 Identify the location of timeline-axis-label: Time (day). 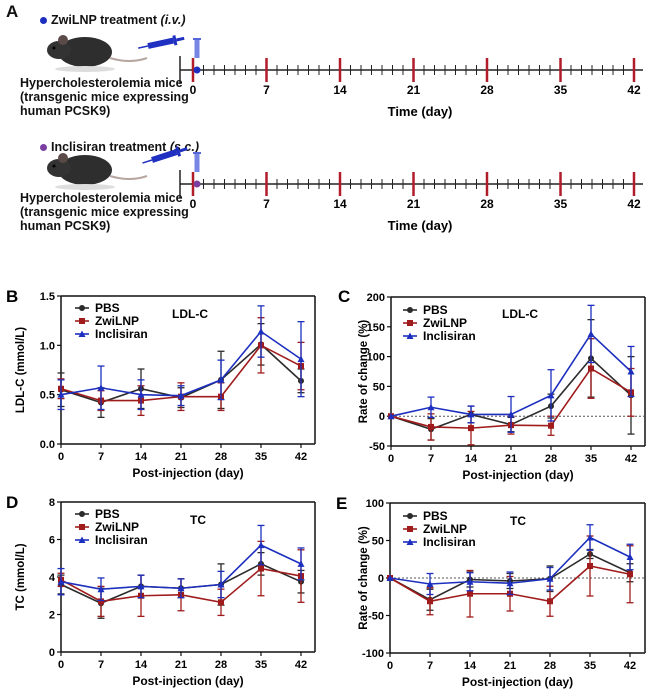
(420, 111).